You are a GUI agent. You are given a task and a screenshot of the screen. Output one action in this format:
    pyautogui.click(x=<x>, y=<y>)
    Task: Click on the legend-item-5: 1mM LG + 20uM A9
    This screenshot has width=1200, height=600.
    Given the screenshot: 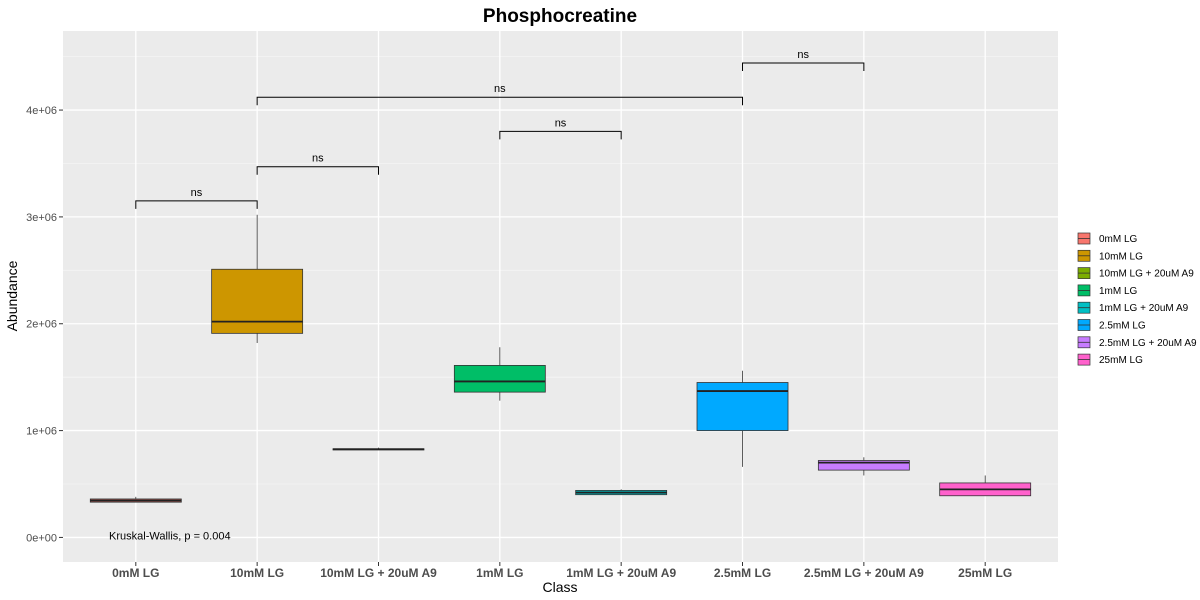 What is the action you would take?
    pyautogui.click(x=1133, y=307)
    